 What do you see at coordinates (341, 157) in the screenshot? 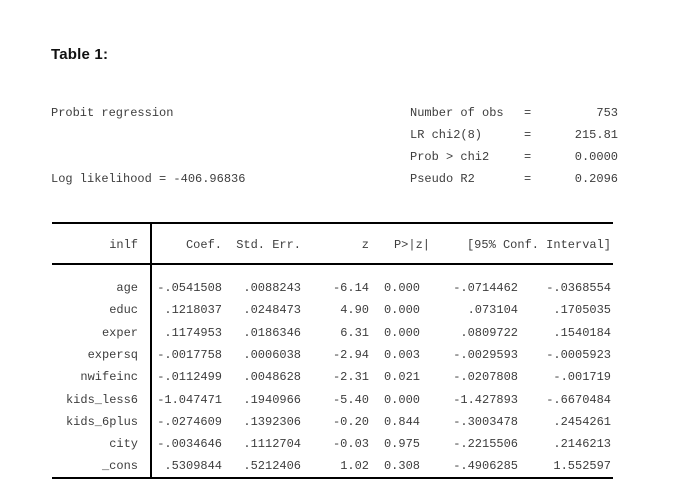
I see `stat-row-prob-chi2: Prob > chi2 = 0.0000` at bounding box center [341, 157].